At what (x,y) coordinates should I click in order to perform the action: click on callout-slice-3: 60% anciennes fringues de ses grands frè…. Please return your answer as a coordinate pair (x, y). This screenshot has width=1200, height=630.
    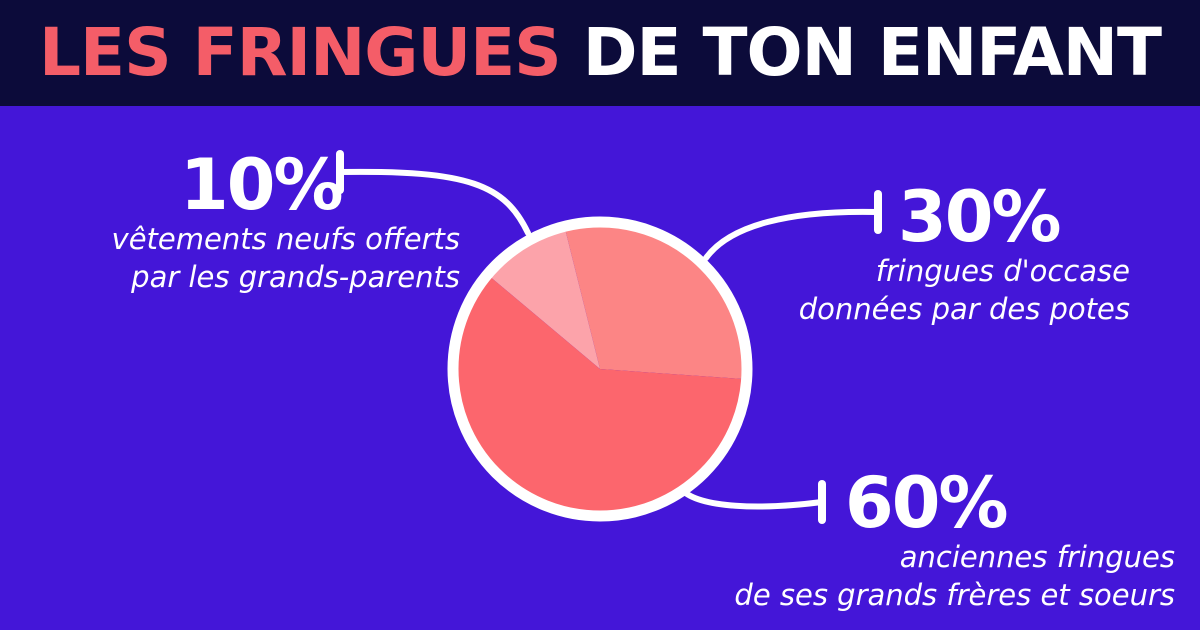
    Looking at the image, I should click on (907, 541).